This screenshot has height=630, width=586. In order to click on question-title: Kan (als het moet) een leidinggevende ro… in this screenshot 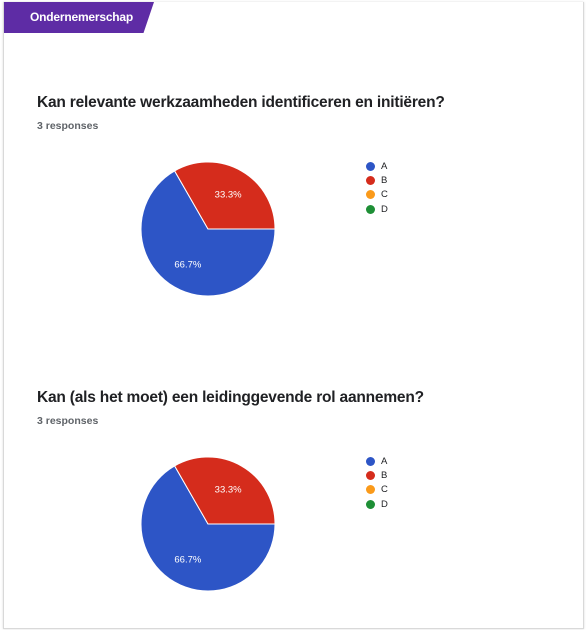, I will do `click(230, 397)`.